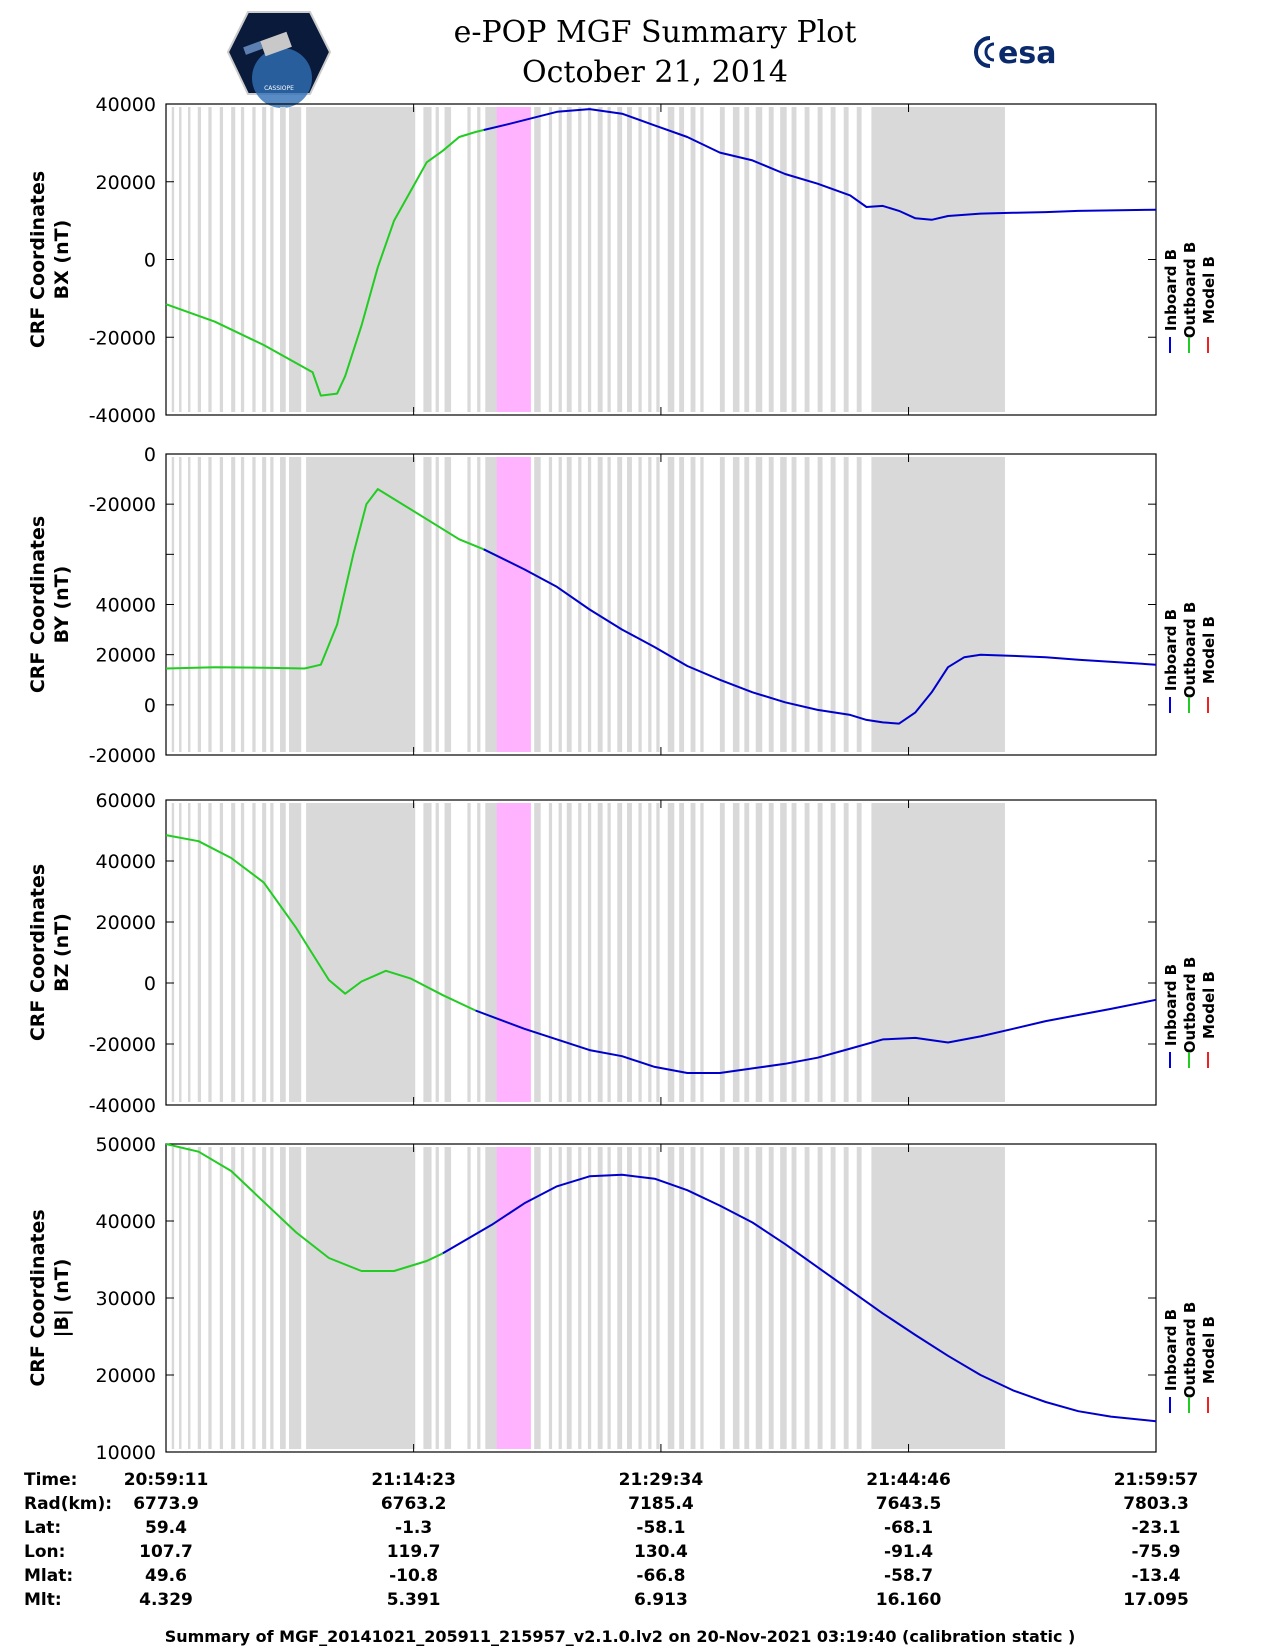 This screenshot has width=1275, height=1650. I want to click on info-cell: 5.391, so click(414, 1600).